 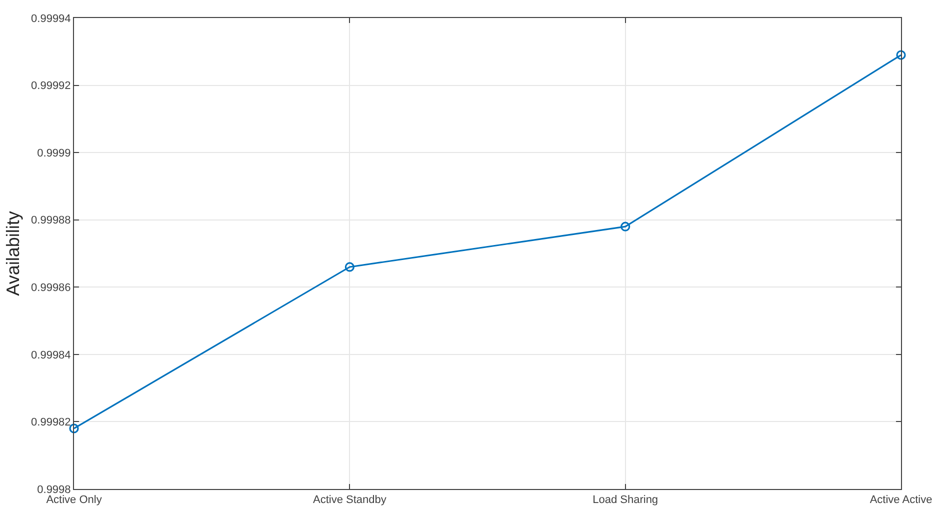 I want to click on x-tick-label: Active Standby, so click(x=349, y=500).